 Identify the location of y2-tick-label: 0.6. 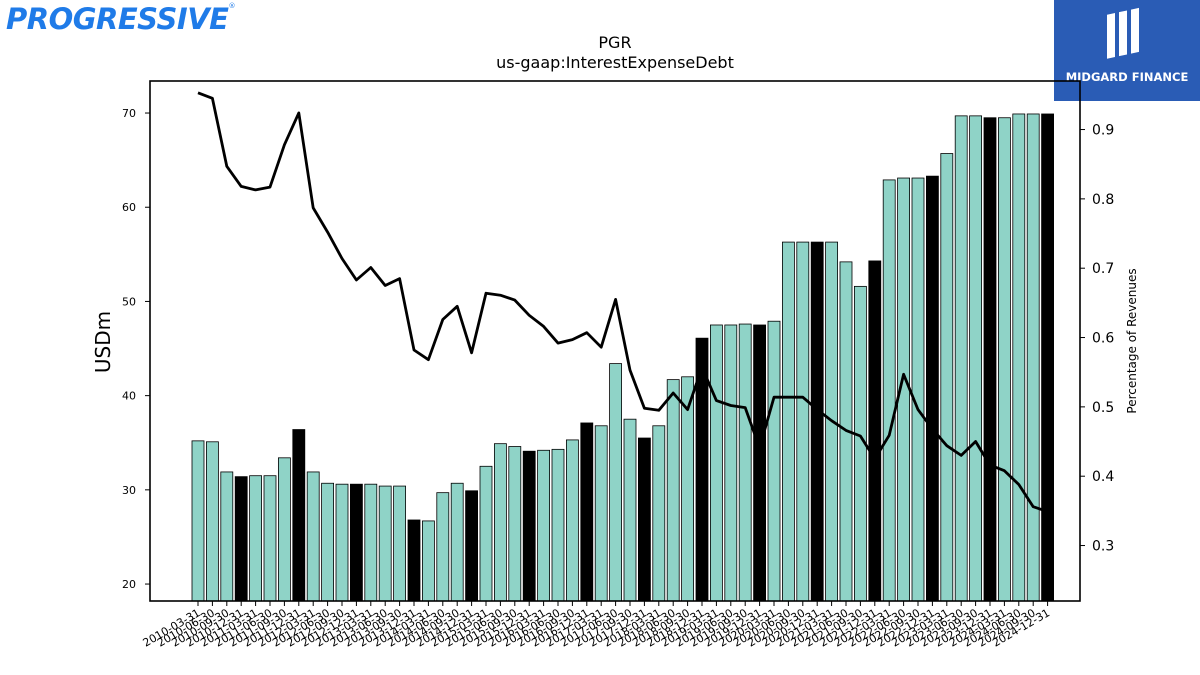
(1103, 339).